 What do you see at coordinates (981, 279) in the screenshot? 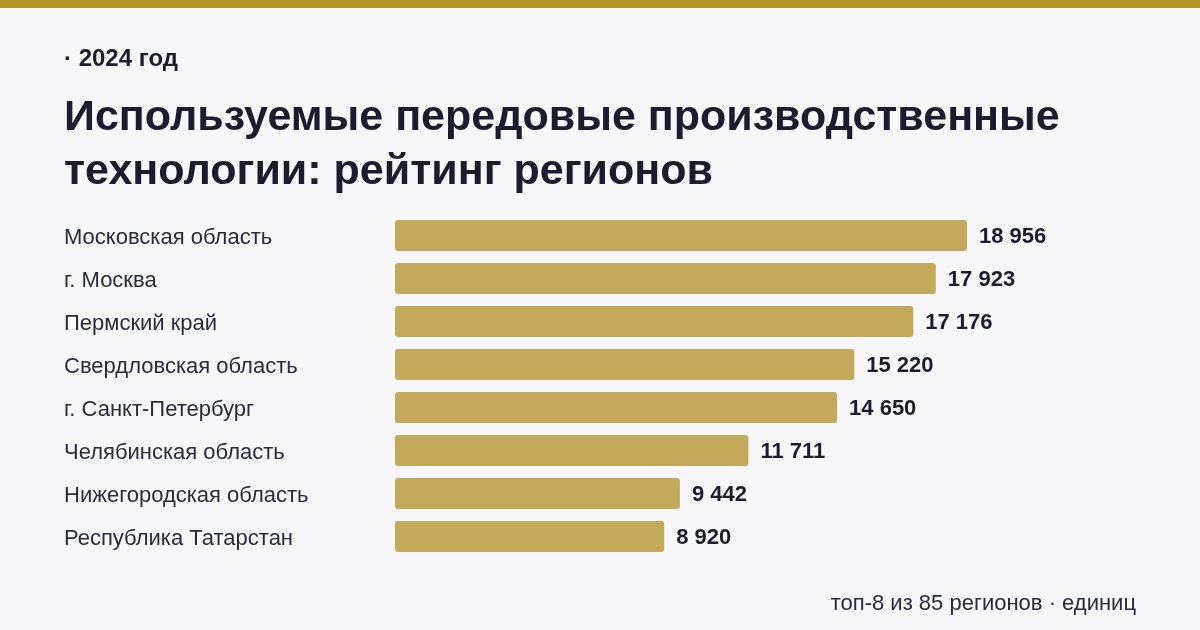
I see `data-label: 17 923` at bounding box center [981, 279].